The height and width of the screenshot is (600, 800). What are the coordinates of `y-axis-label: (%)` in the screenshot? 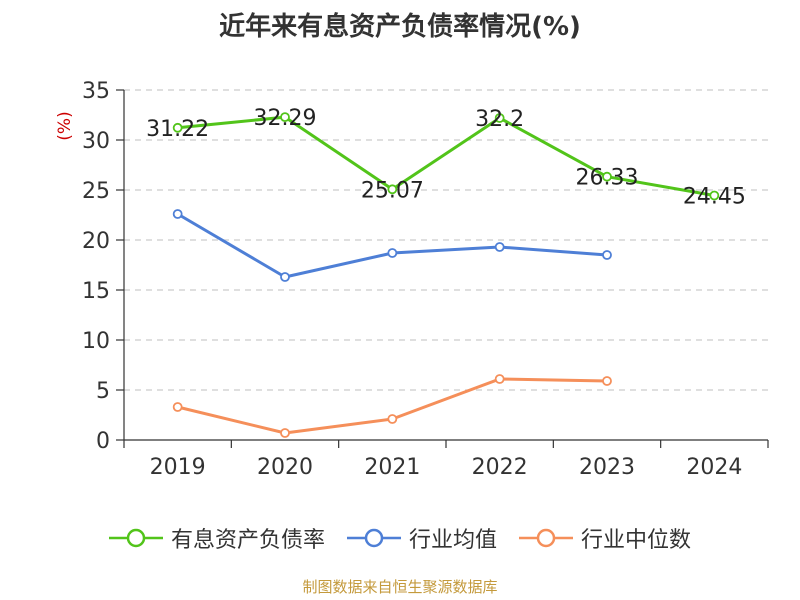 It's located at (65, 125).